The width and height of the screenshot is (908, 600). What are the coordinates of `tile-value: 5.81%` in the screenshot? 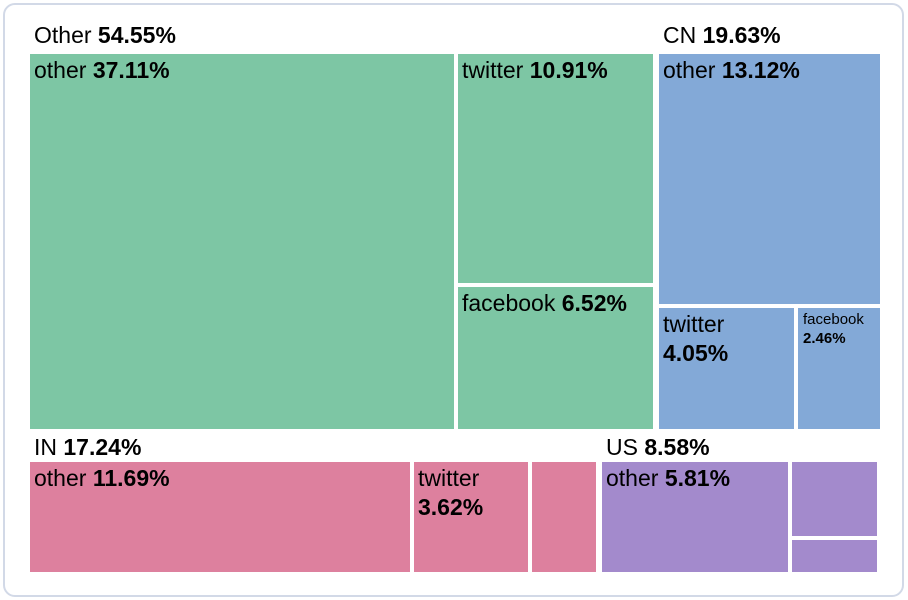 It's located at (697, 478).